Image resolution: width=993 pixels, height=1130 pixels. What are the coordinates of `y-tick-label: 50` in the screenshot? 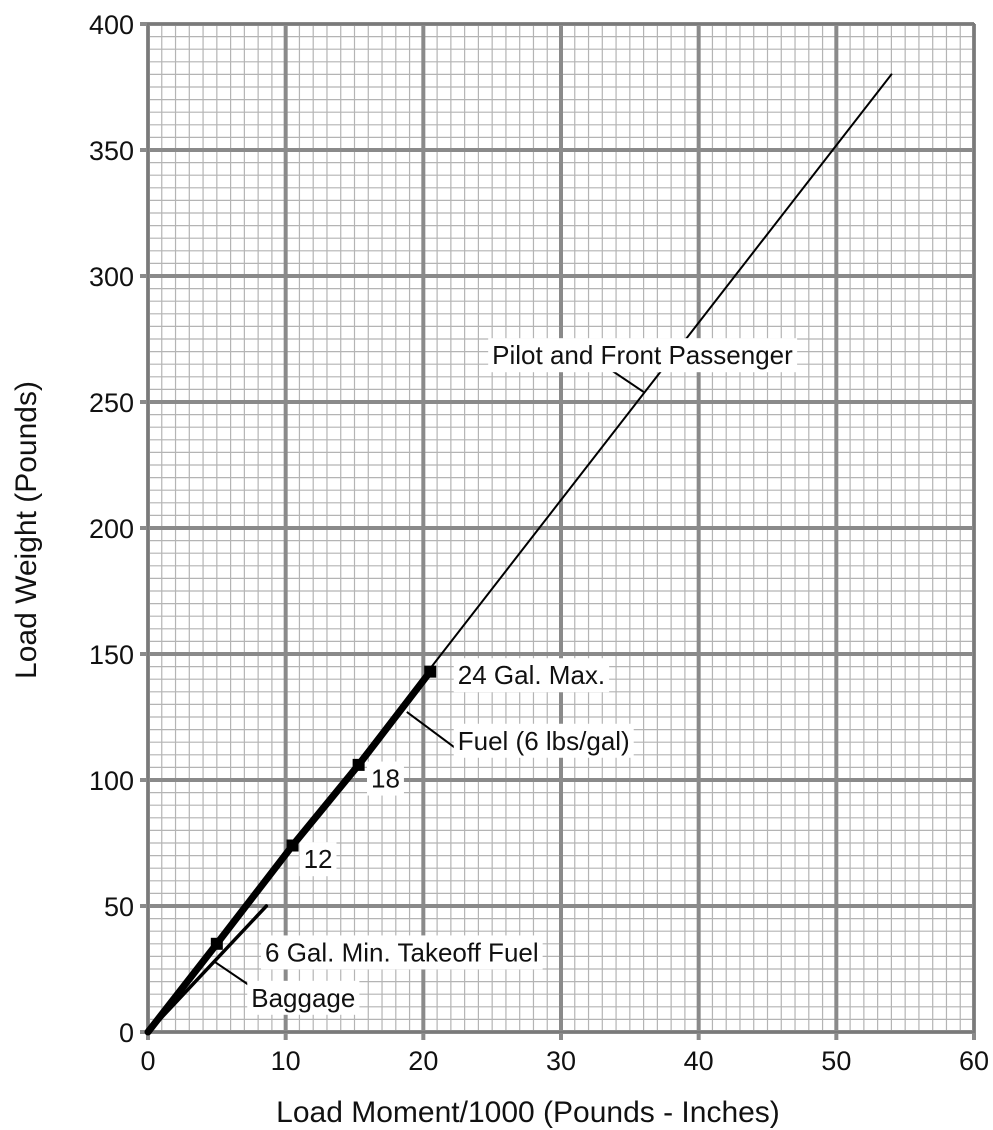 It's located at (119, 907).